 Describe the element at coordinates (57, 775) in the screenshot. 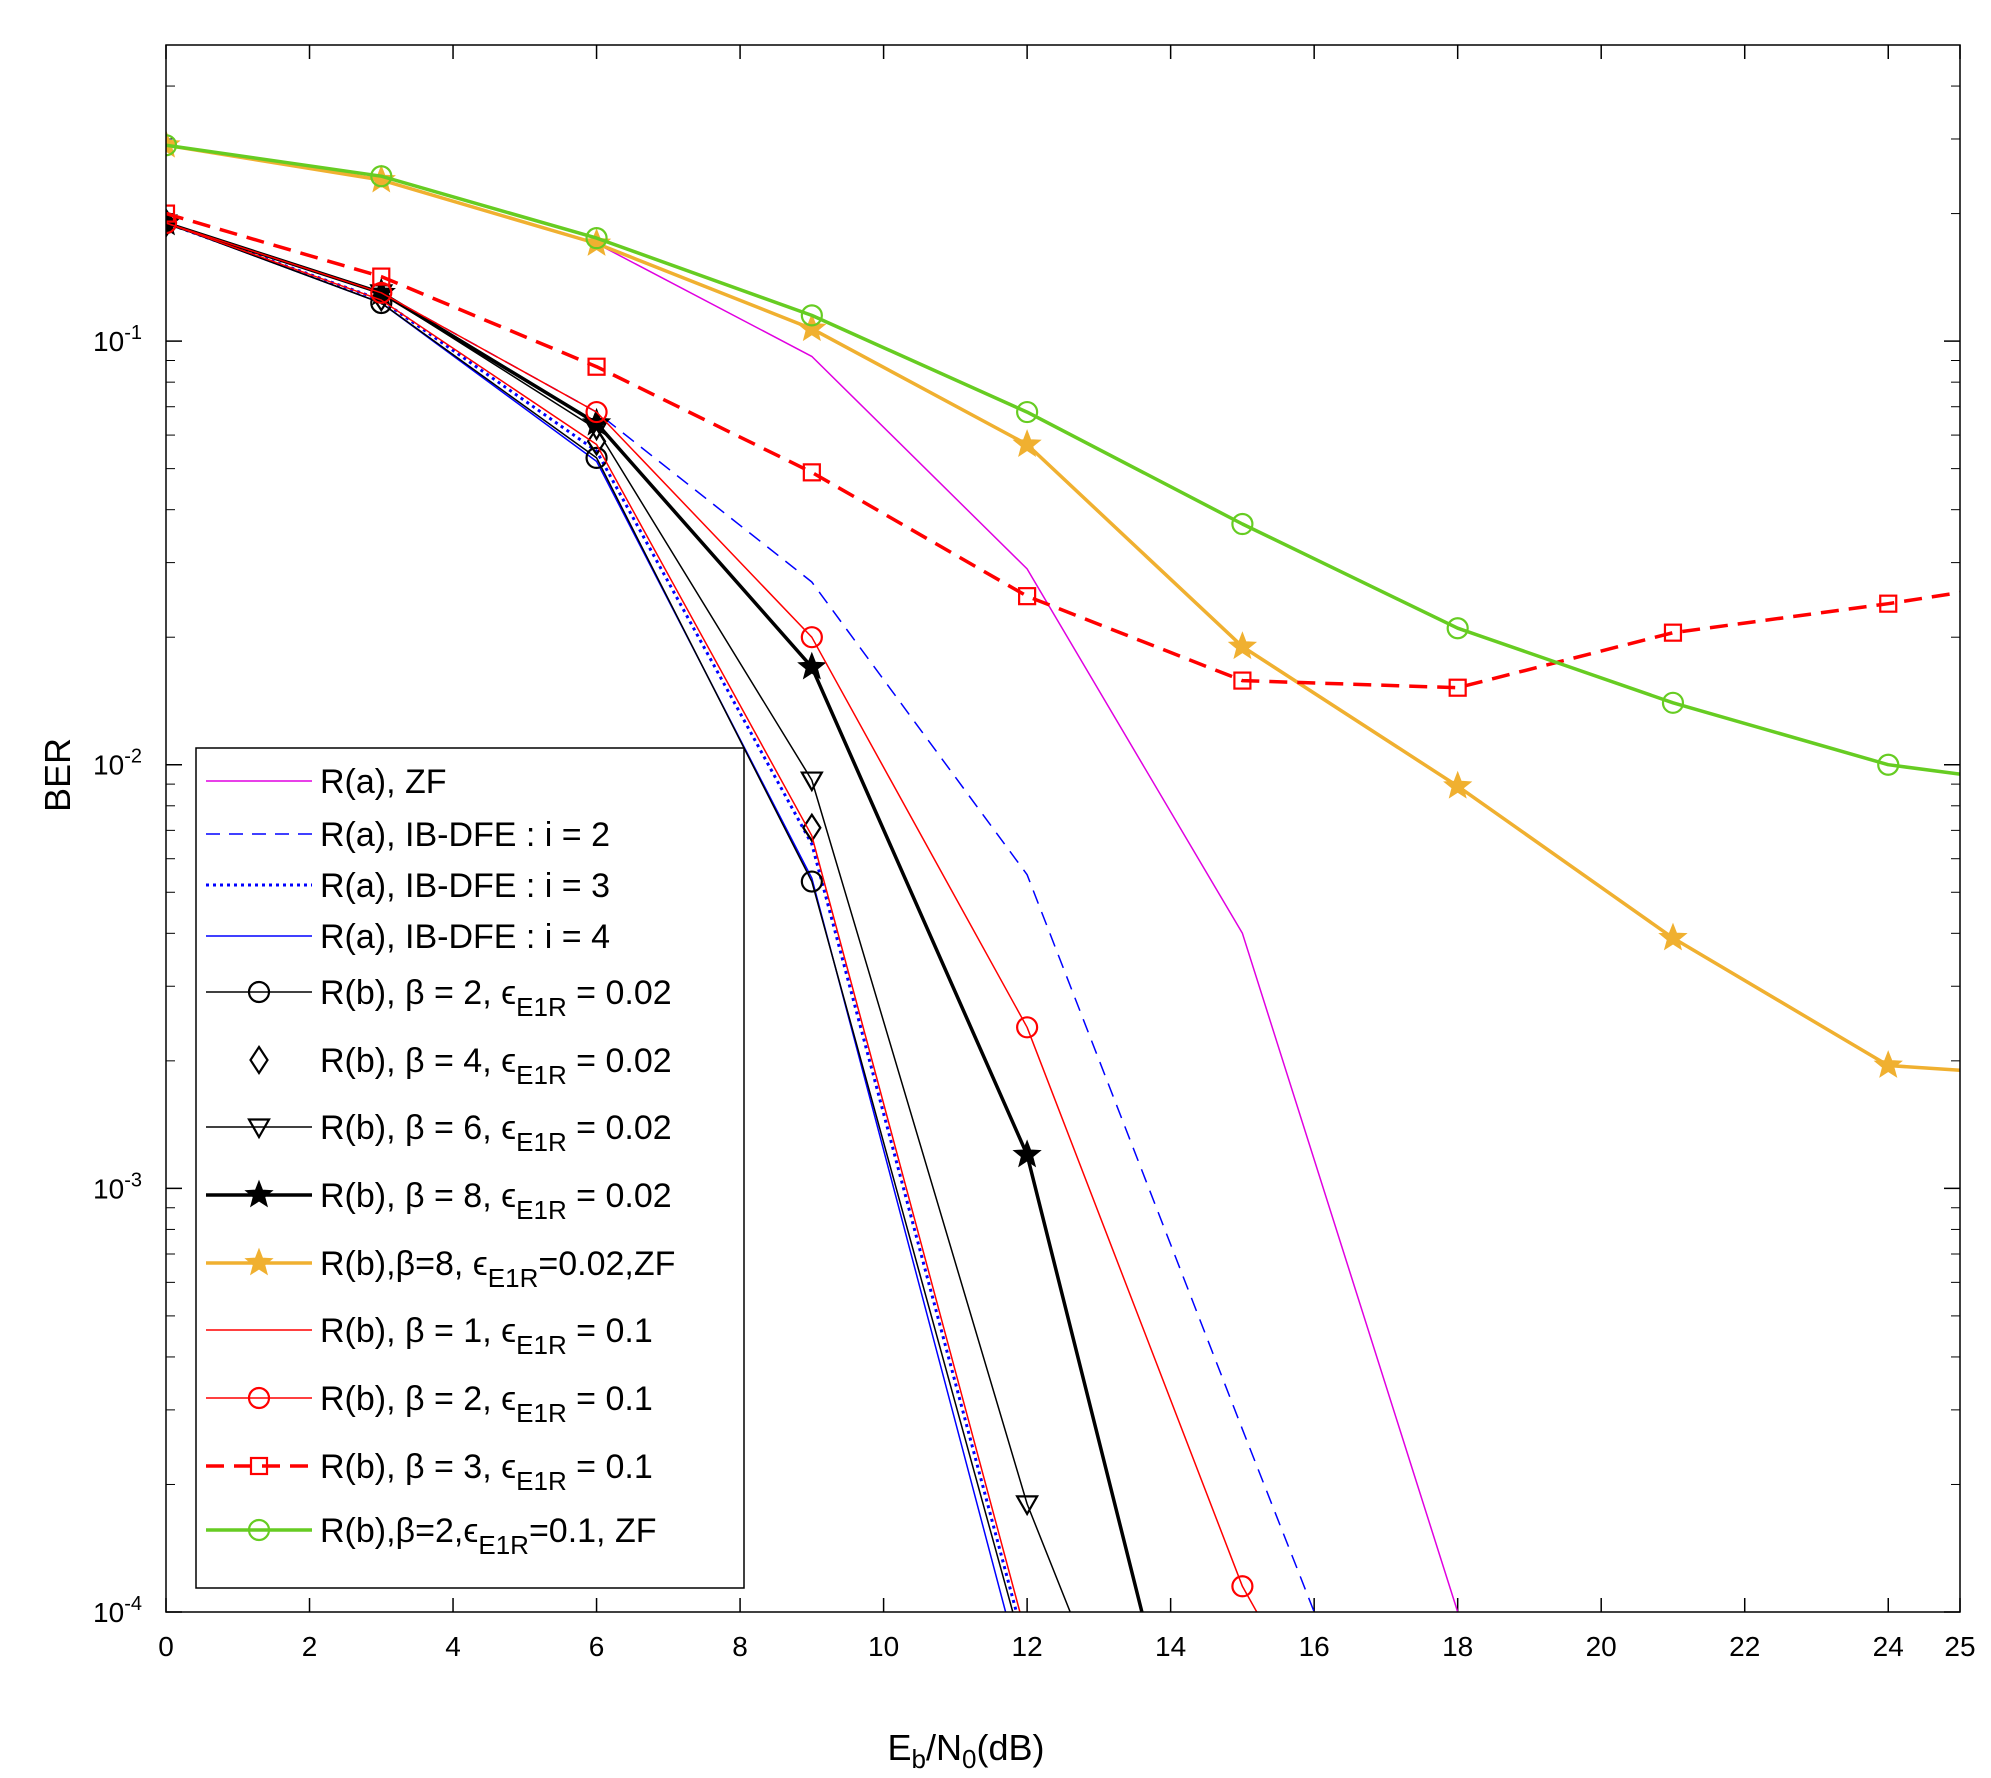

I see `y-axis-label: BER` at that location.